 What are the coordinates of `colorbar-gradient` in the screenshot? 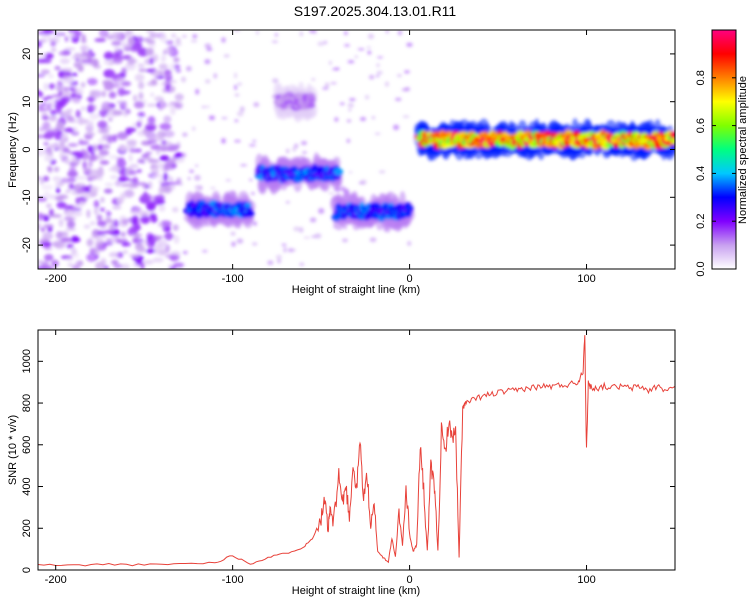 It's located at (724, 149).